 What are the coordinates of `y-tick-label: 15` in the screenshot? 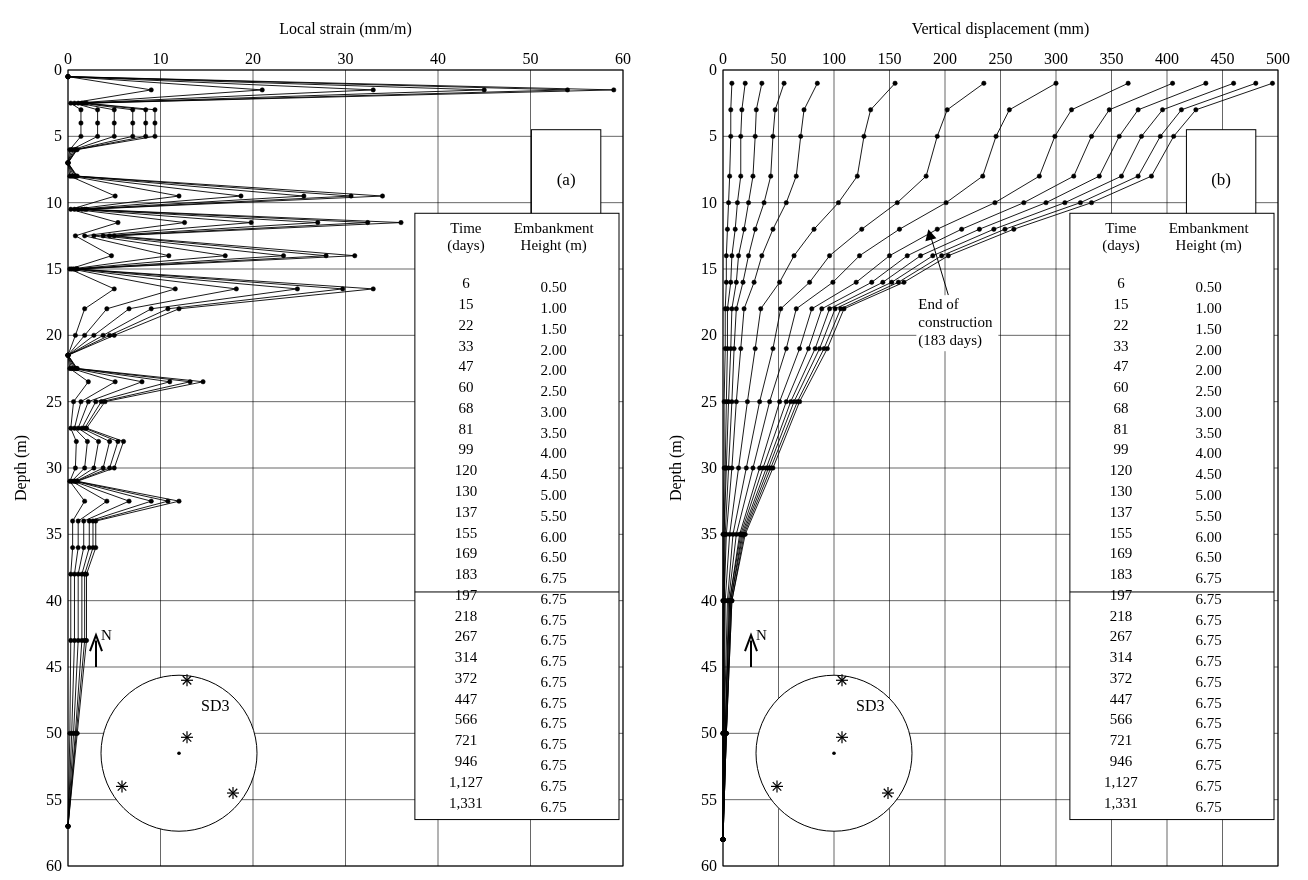 It's located at (54, 268).